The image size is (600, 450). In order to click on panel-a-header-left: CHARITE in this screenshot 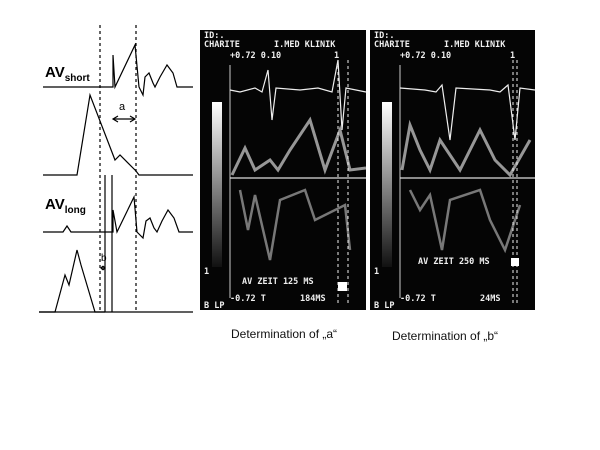, I will do `click(222, 45)`.